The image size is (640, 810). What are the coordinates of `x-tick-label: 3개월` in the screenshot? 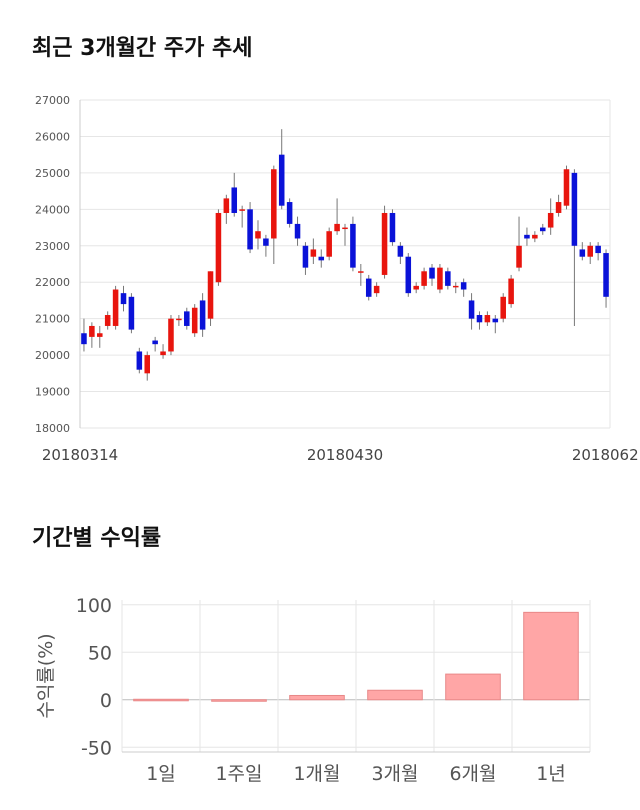 It's located at (394, 774).